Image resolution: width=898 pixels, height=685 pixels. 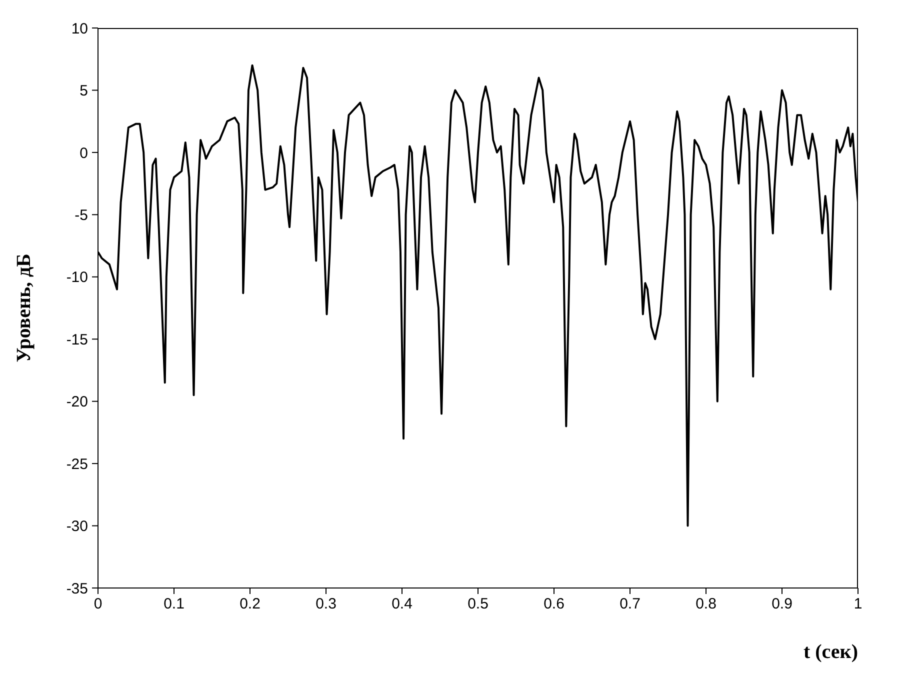 What do you see at coordinates (478, 604) in the screenshot?
I see `x-tick-label: 0.5` at bounding box center [478, 604].